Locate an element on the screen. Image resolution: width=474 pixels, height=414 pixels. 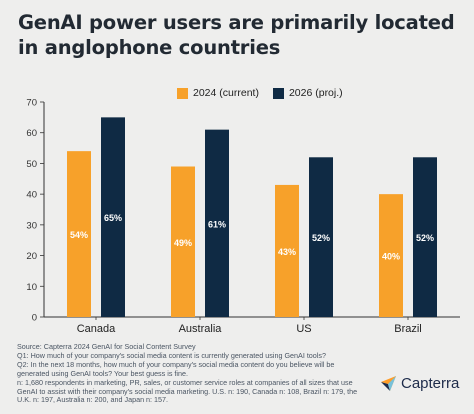
y-tick-label: 70 is located at coordinates (31, 103).